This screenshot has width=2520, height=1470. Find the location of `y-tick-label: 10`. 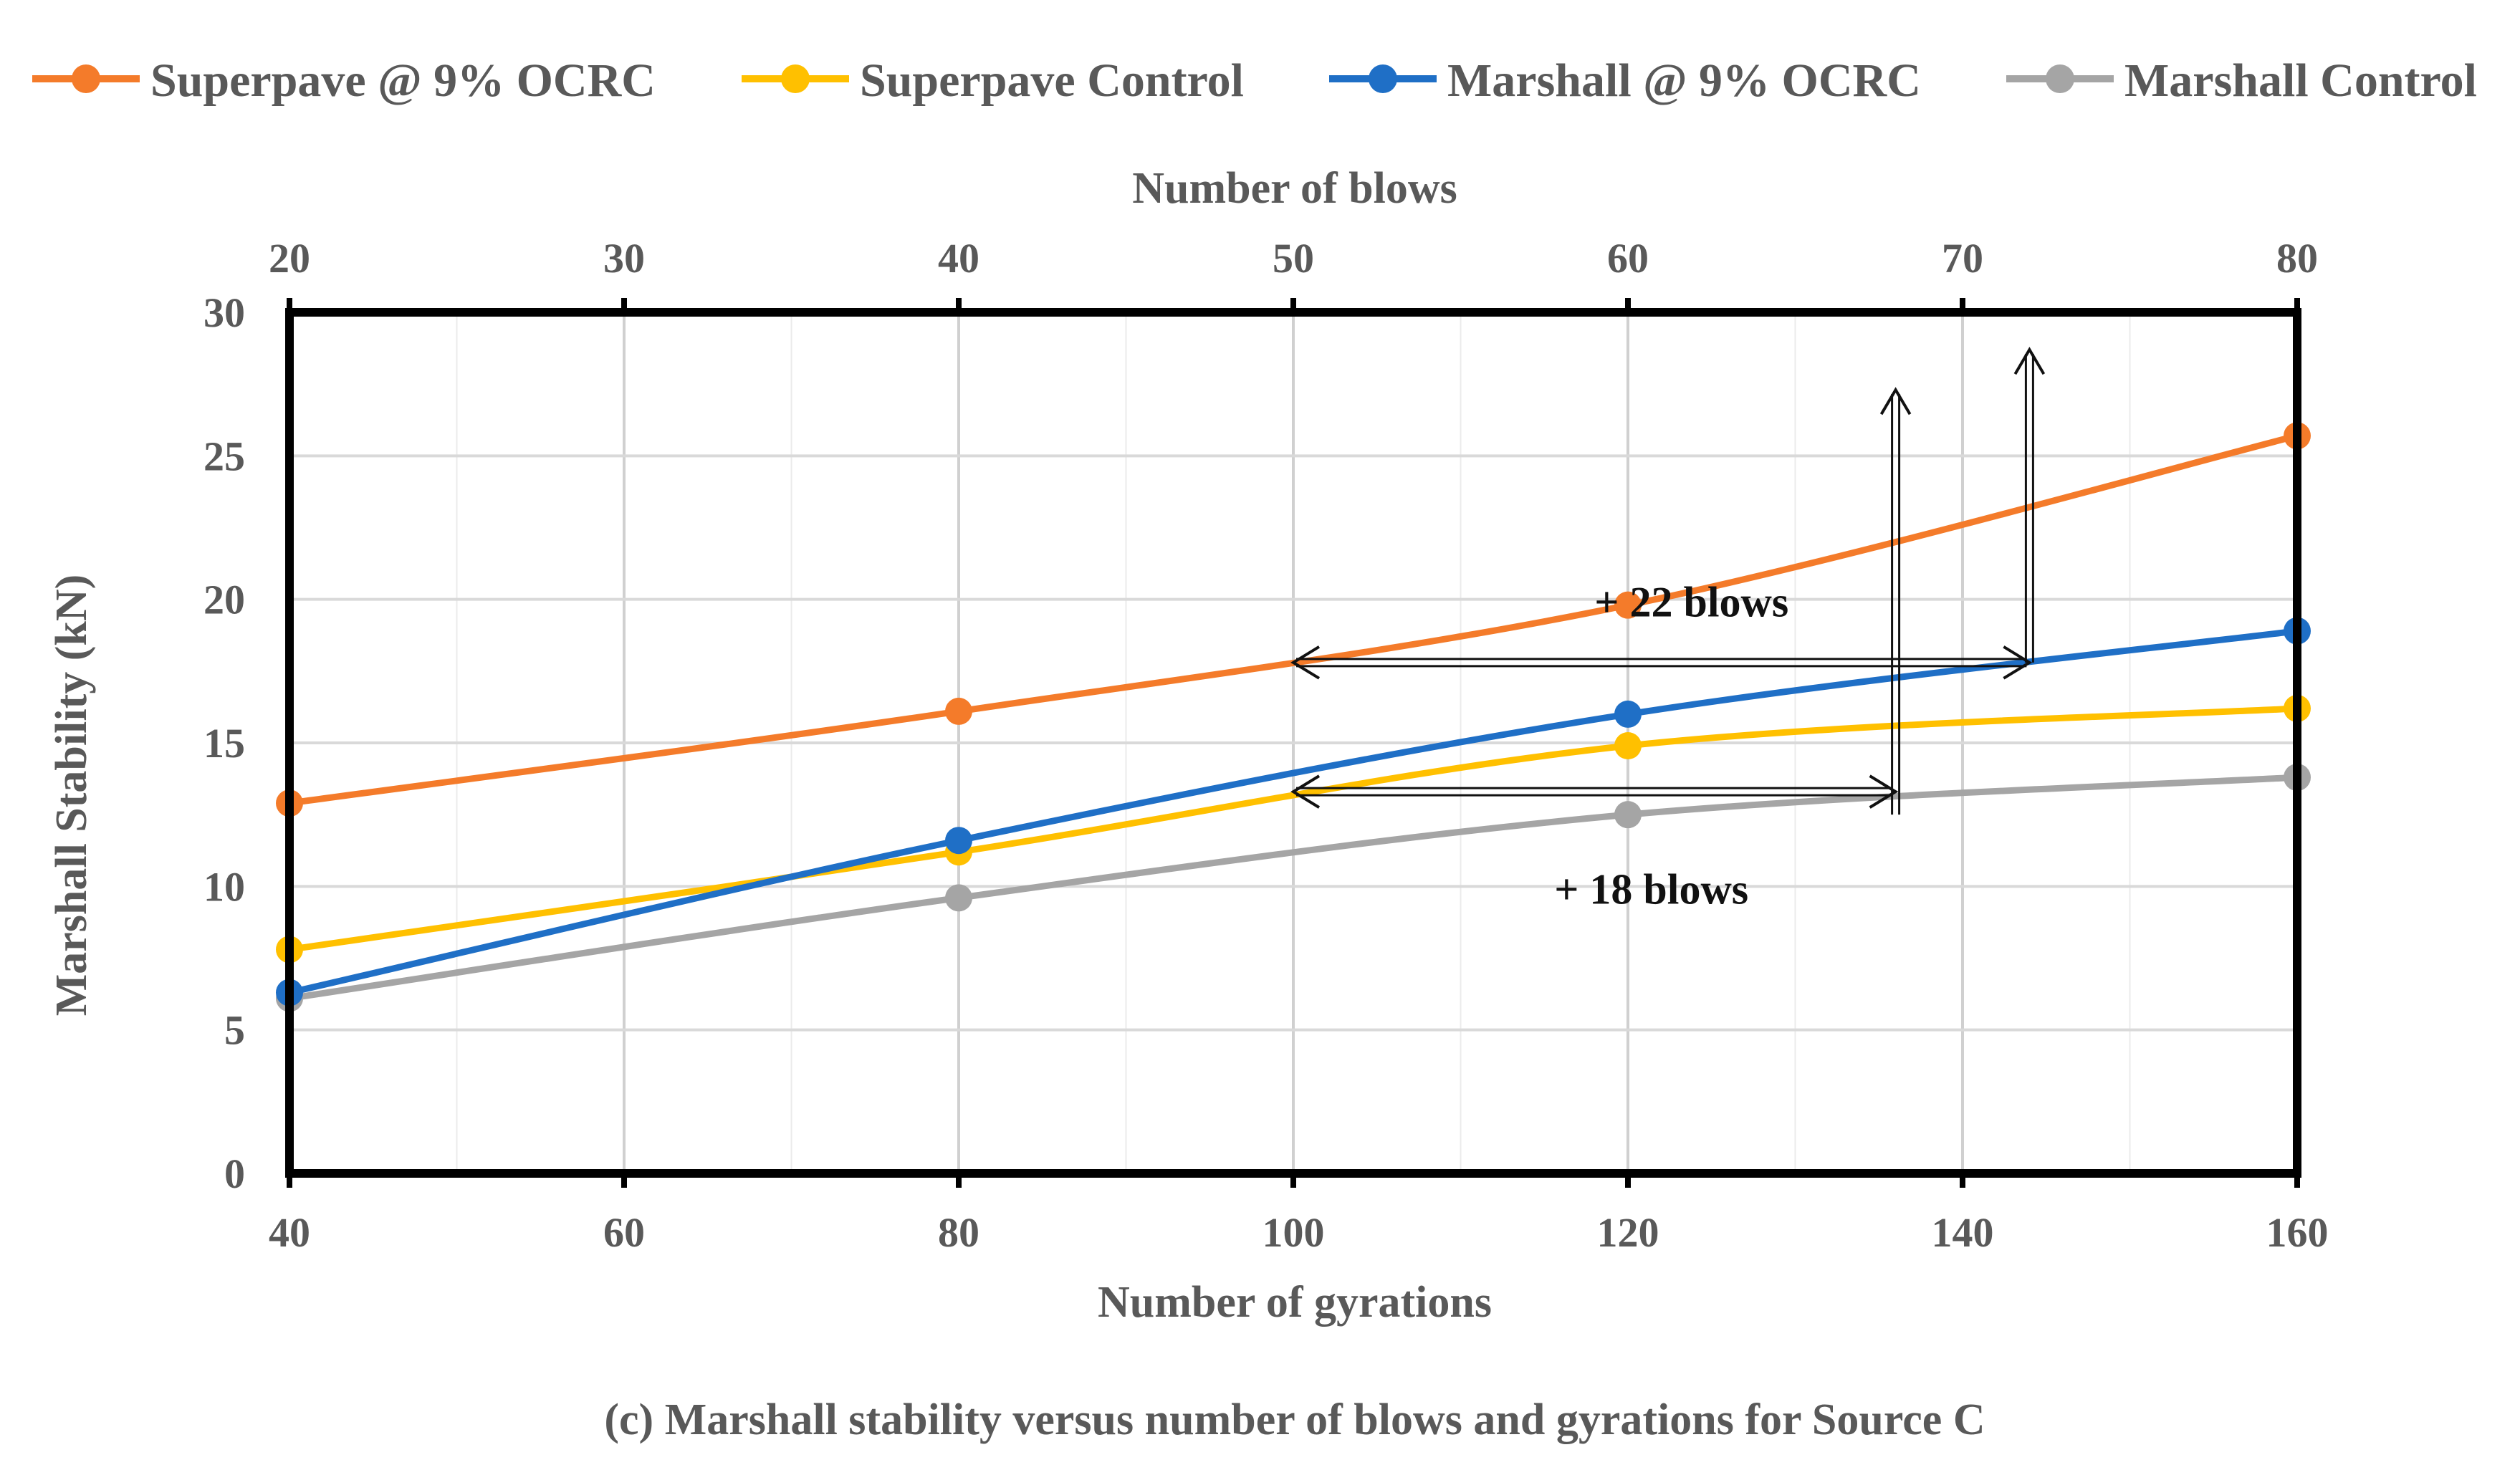

y-tick-label: 10 is located at coordinates (224, 887).